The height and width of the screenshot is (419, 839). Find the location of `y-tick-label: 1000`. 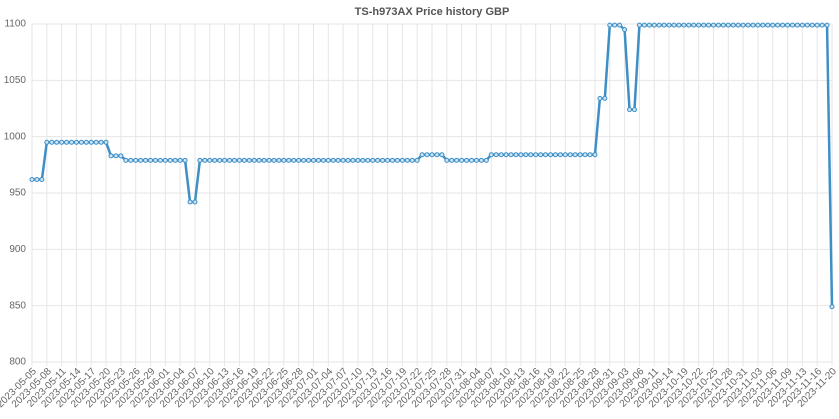

y-tick-label: 1000 is located at coordinates (15, 136).